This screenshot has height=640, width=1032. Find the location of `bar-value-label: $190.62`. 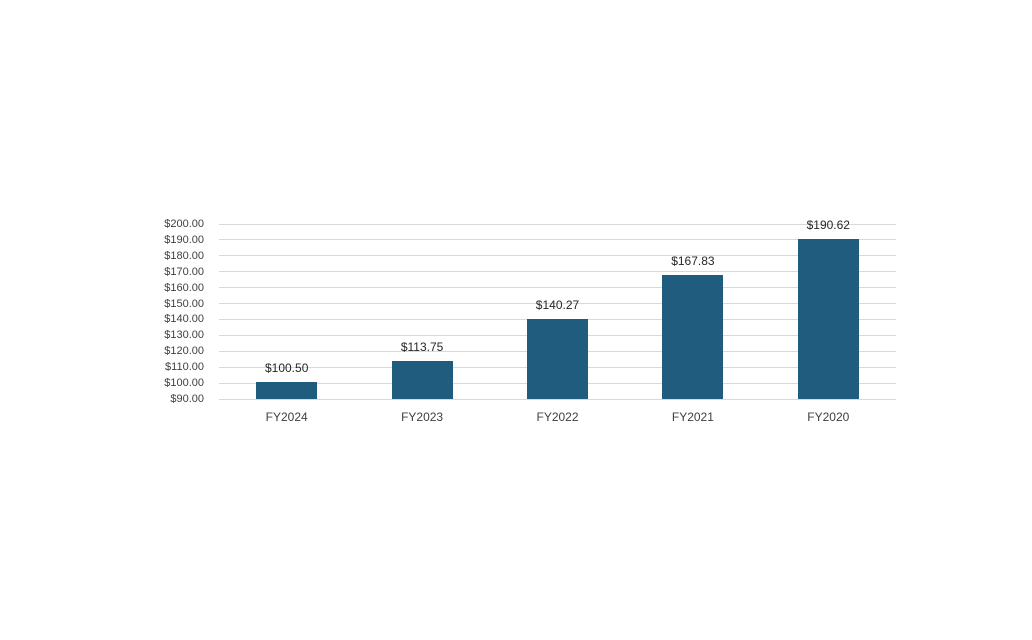

bar-value-label: $190.62 is located at coordinates (828, 224).